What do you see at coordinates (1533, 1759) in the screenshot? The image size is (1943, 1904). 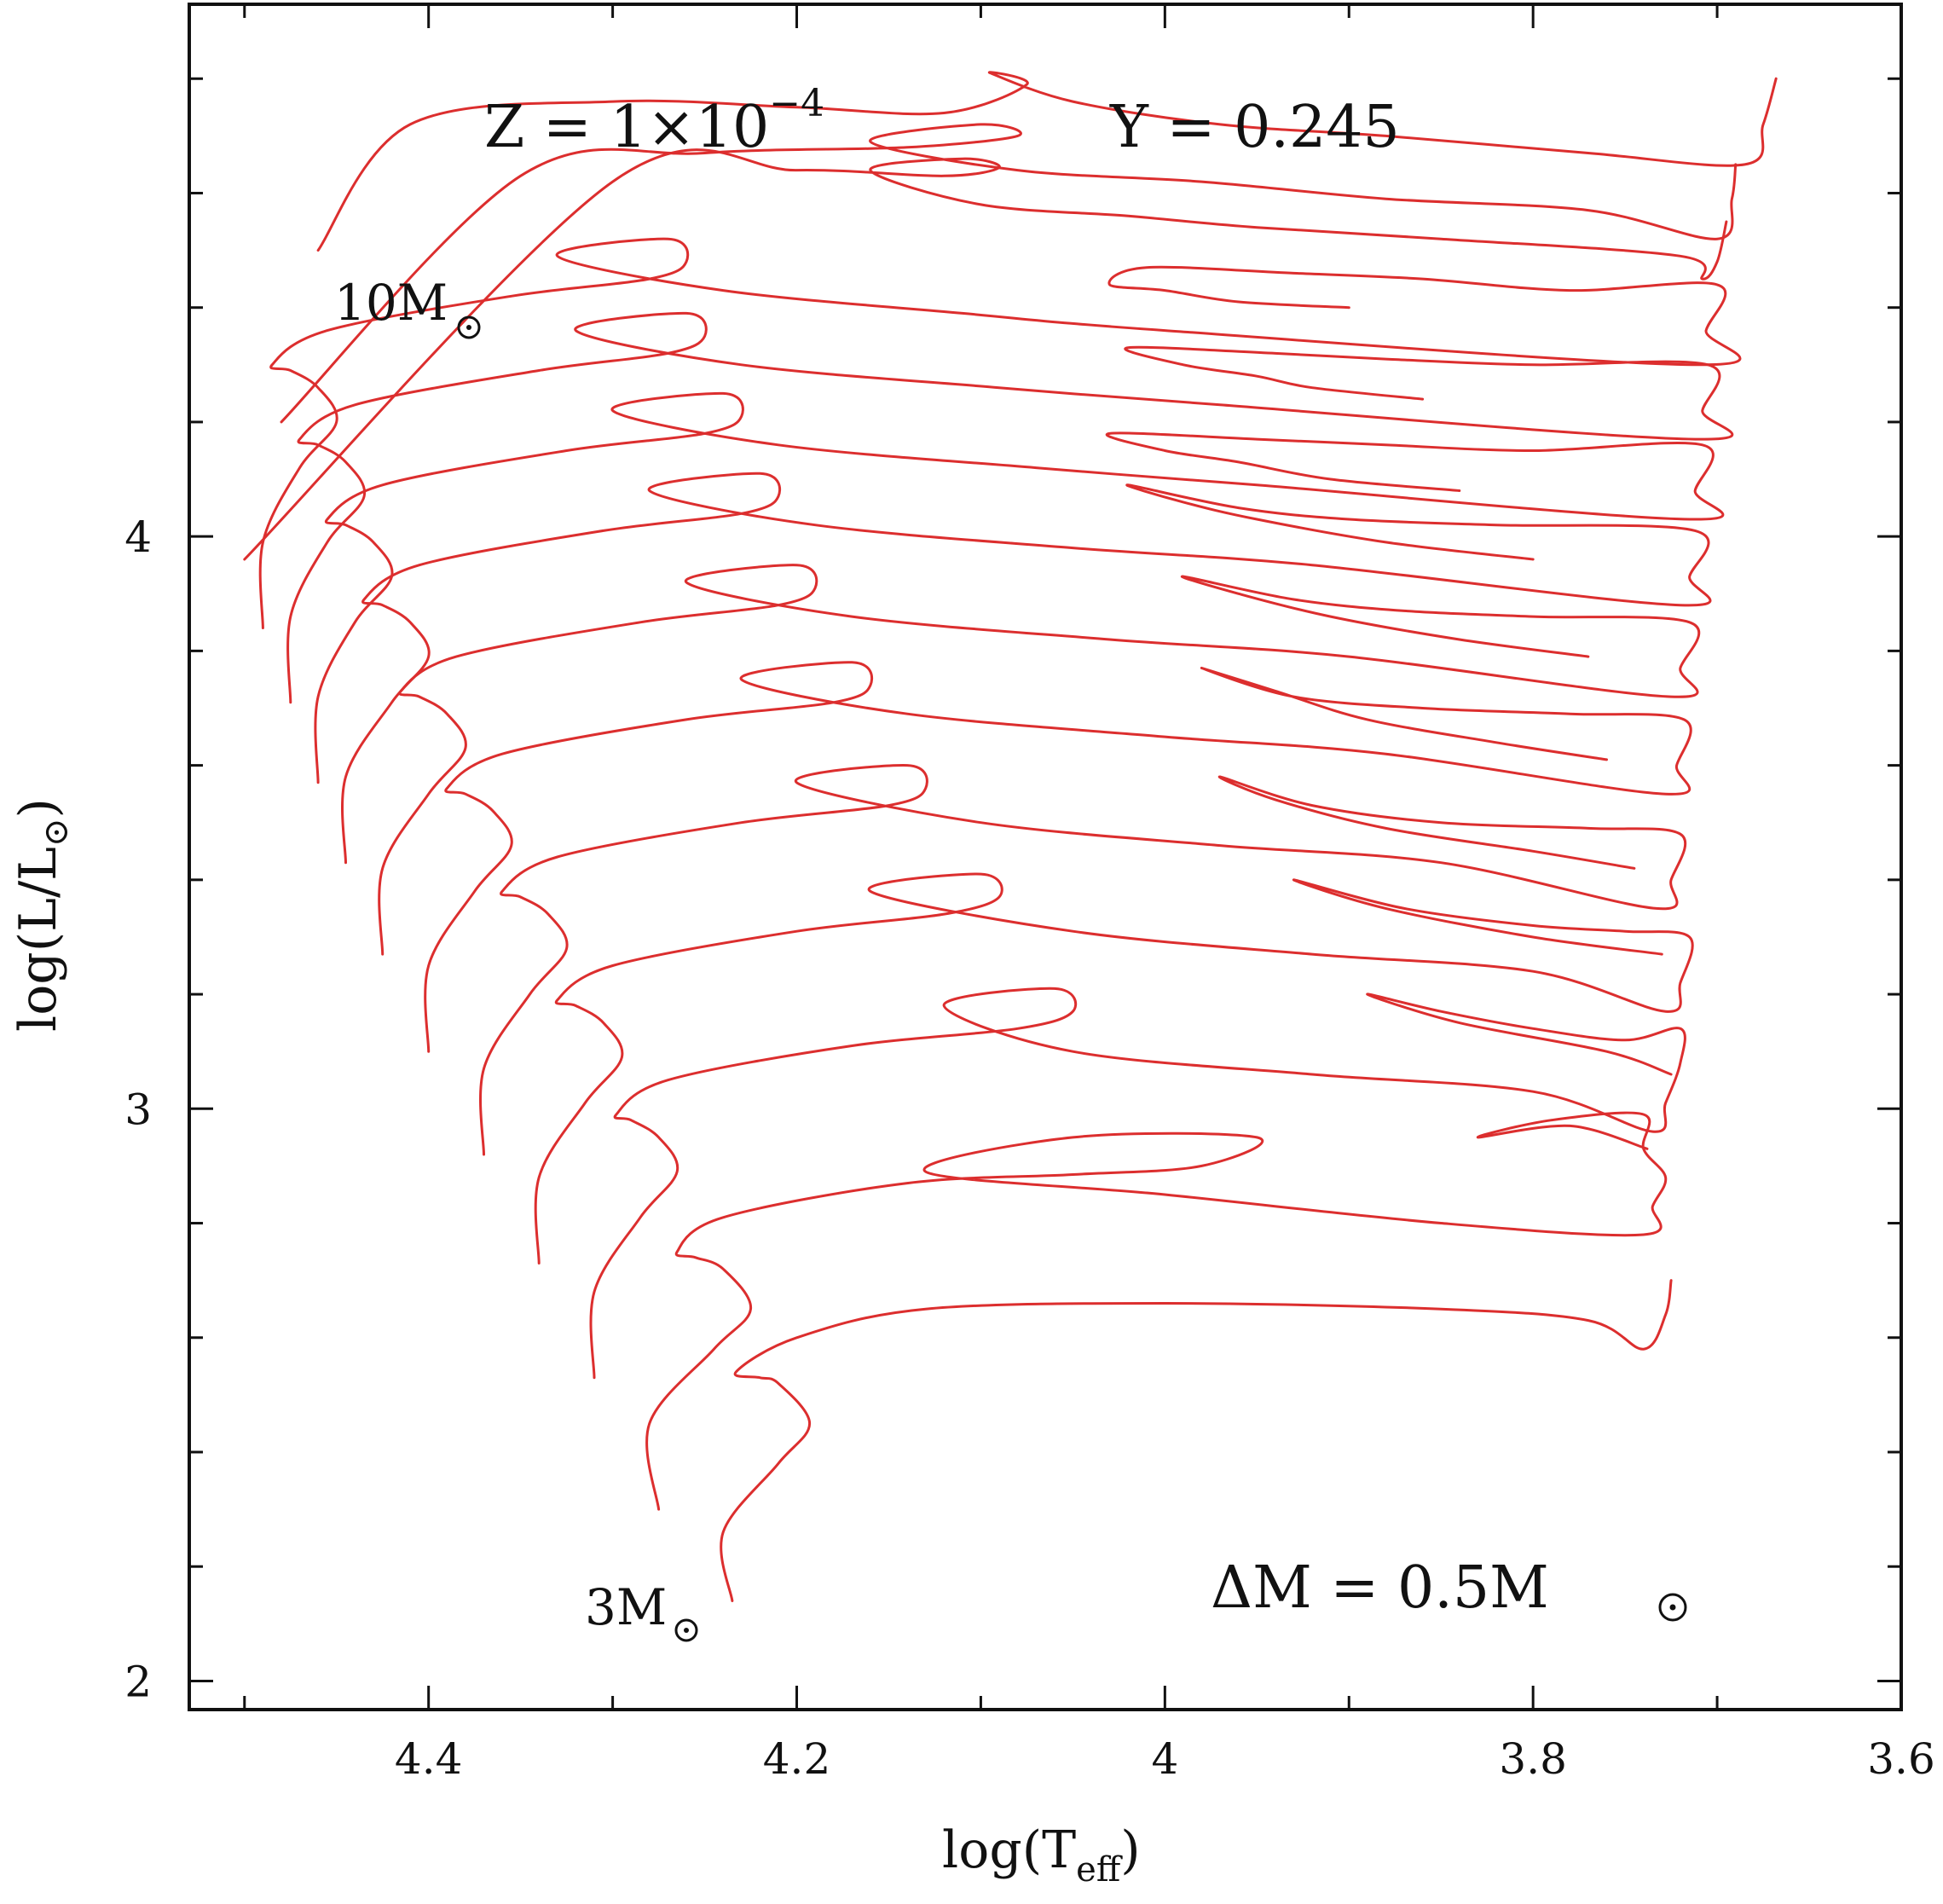 I see `x-tick-label: 3.8` at bounding box center [1533, 1759].